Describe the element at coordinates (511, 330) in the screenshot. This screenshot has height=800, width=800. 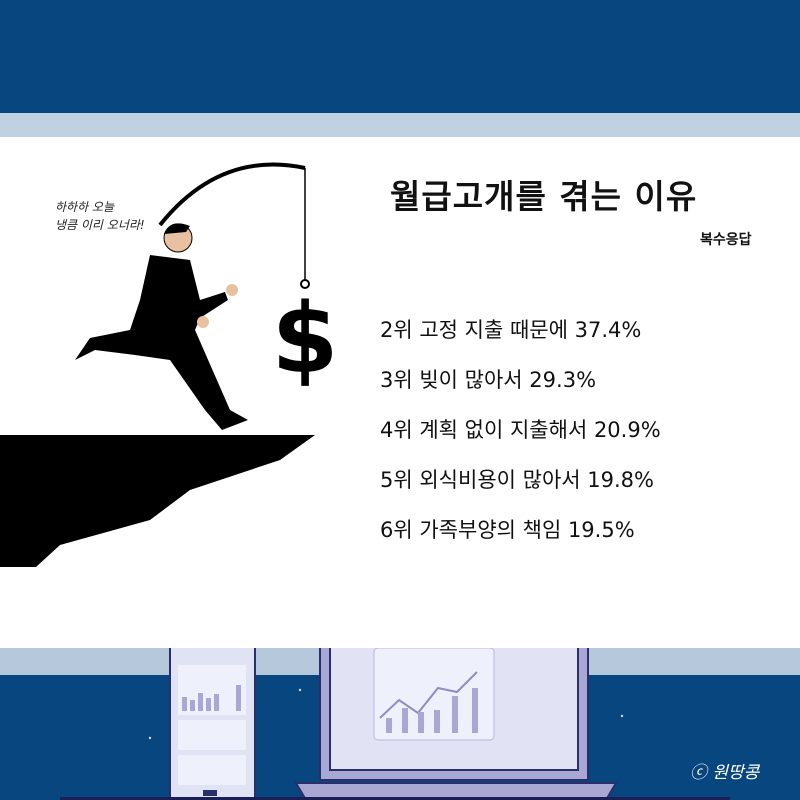
I see `list-item: 2위 고정 지출 때문에 37.4%` at that location.